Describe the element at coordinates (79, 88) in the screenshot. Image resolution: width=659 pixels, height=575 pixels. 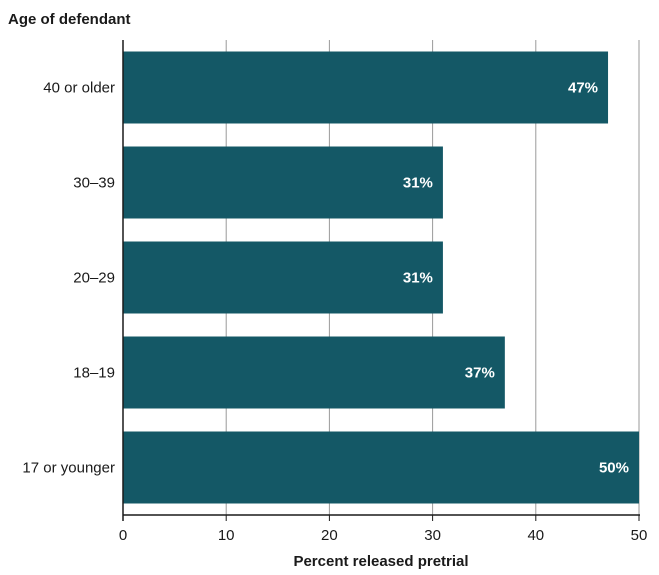
I see `category-label: 40 or older` at that location.